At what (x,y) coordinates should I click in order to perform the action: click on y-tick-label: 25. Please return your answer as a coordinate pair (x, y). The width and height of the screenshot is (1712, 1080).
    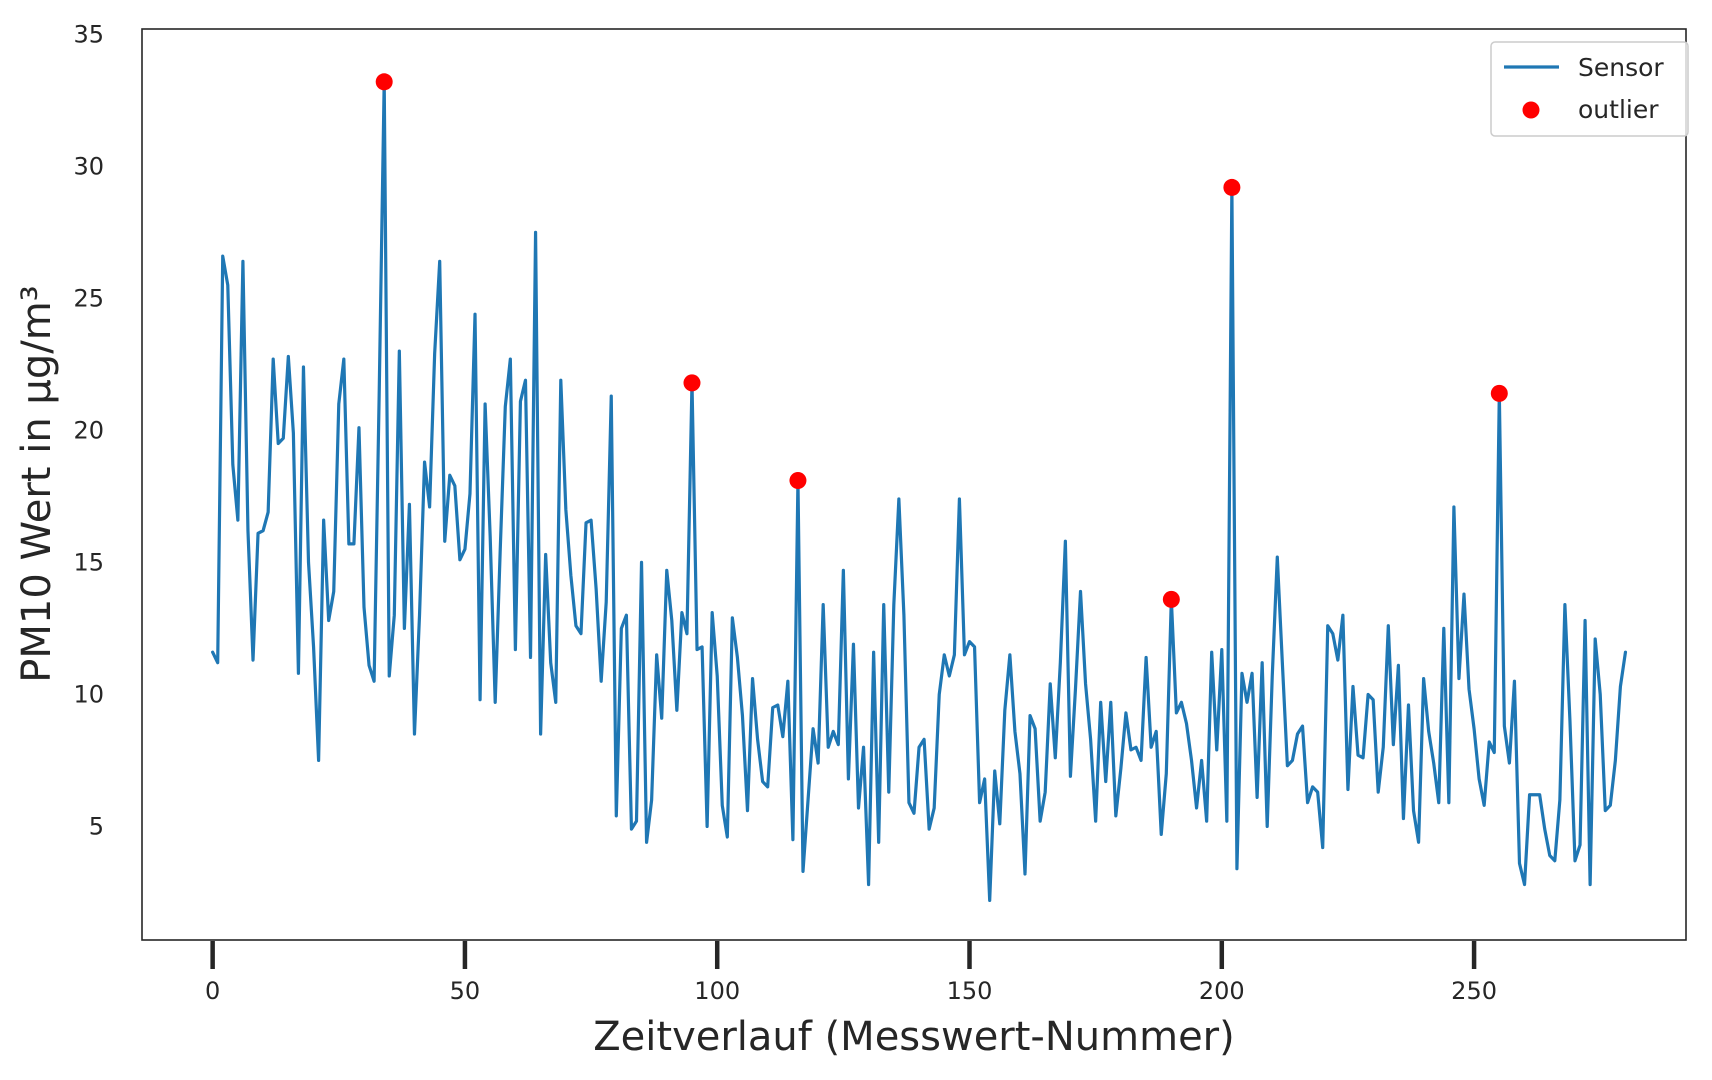
    Looking at the image, I should click on (88, 298).